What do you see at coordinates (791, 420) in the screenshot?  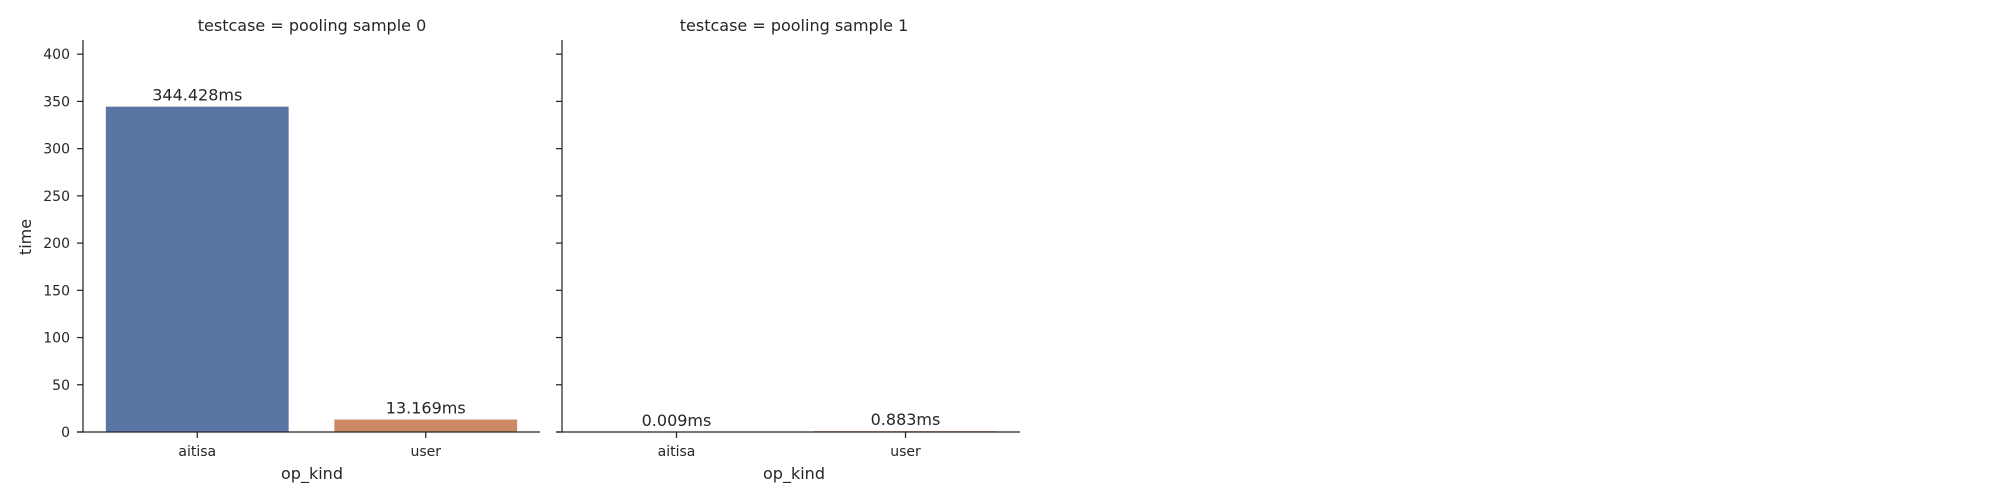 I see `bar-labels: 0.009ms 0.883ms` at bounding box center [791, 420].